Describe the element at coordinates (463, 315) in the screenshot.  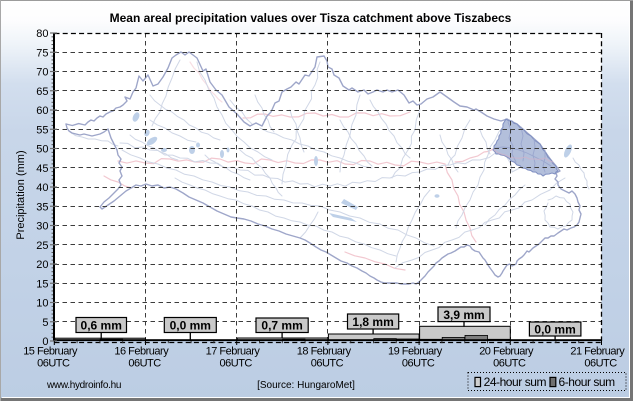
I see `svg-text: 3,9 mm` at that location.